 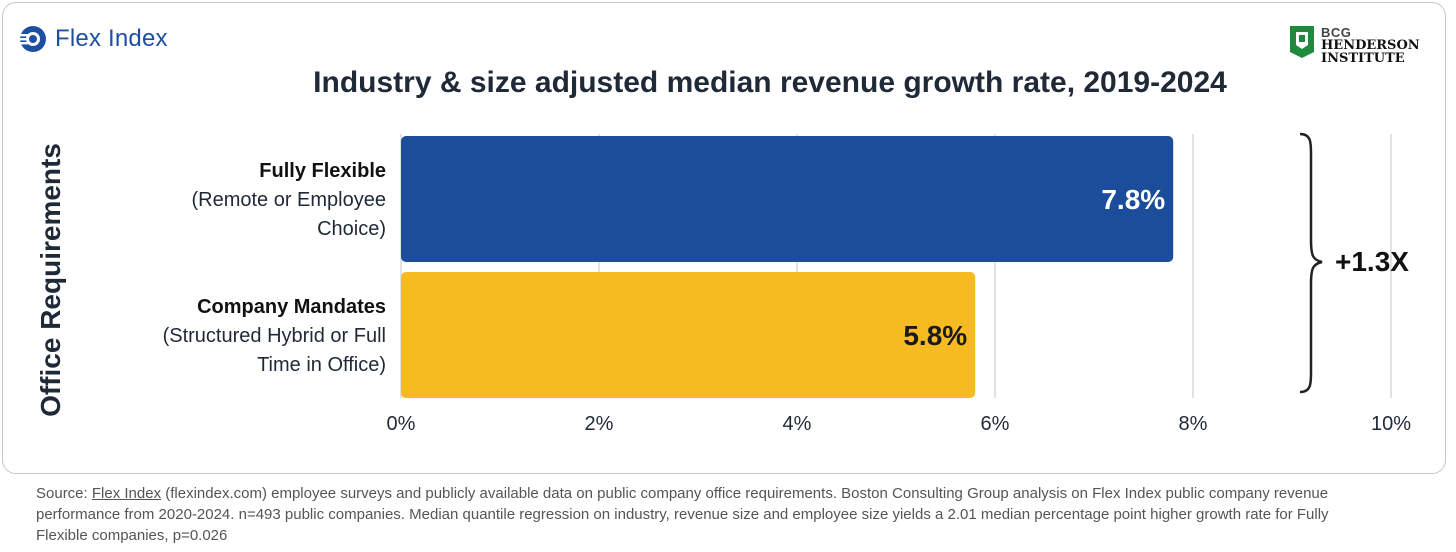 I want to click on bcg-henderson-logo: BCG HENDERSON INSTITUTE, so click(x=1354, y=45).